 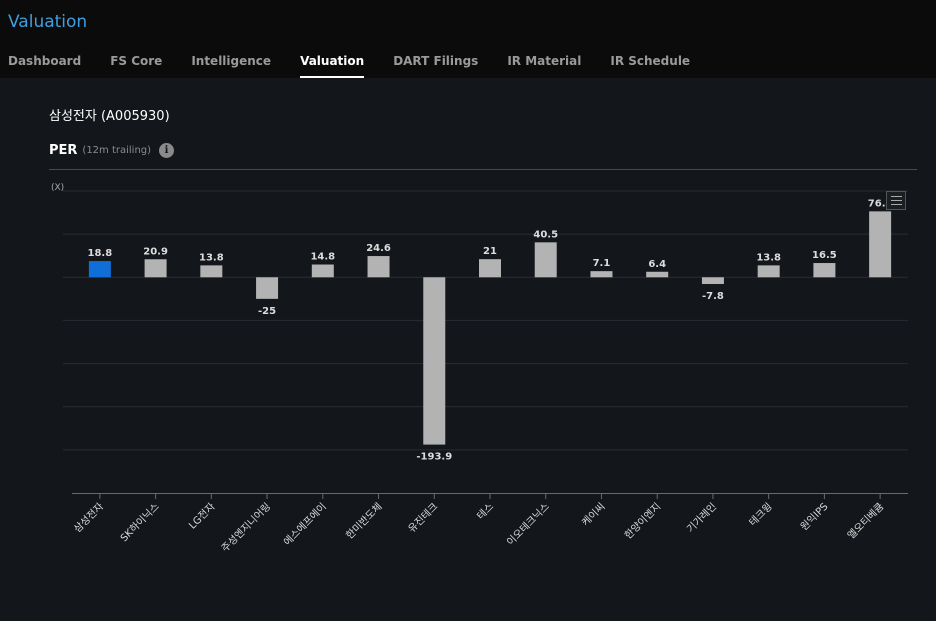 What do you see at coordinates (378, 248) in the screenshot?
I see `data-label: 24.6` at bounding box center [378, 248].